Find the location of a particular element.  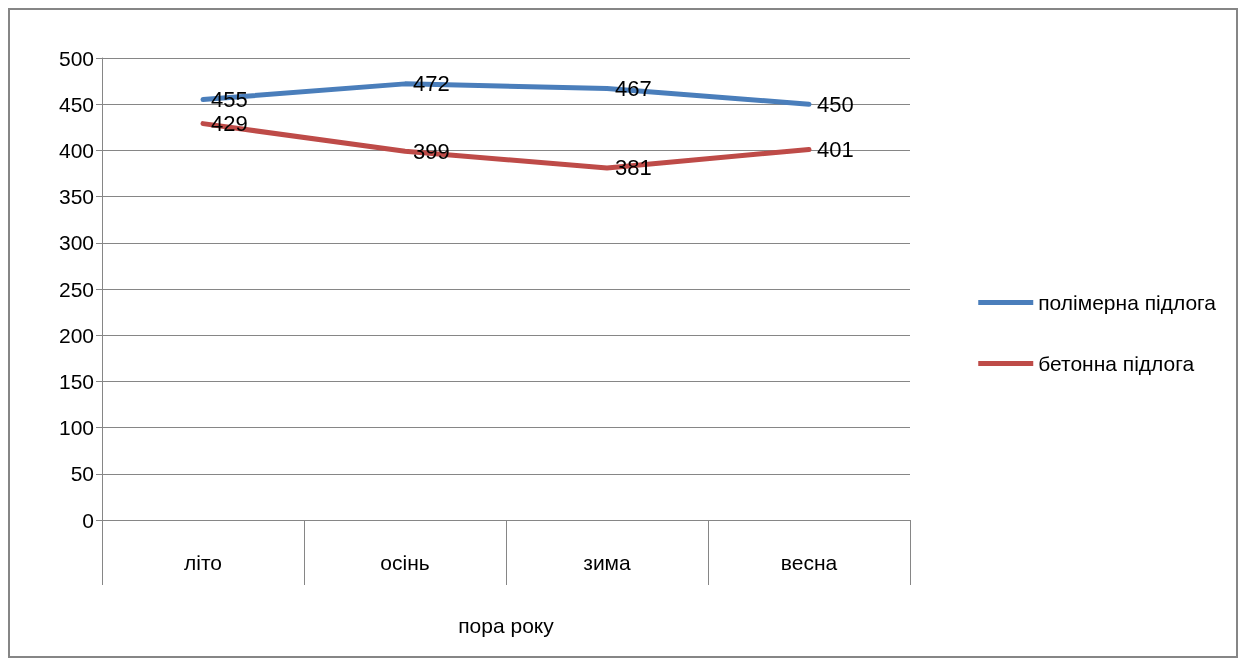

y-tick-label: 100 is located at coordinates (76, 428).